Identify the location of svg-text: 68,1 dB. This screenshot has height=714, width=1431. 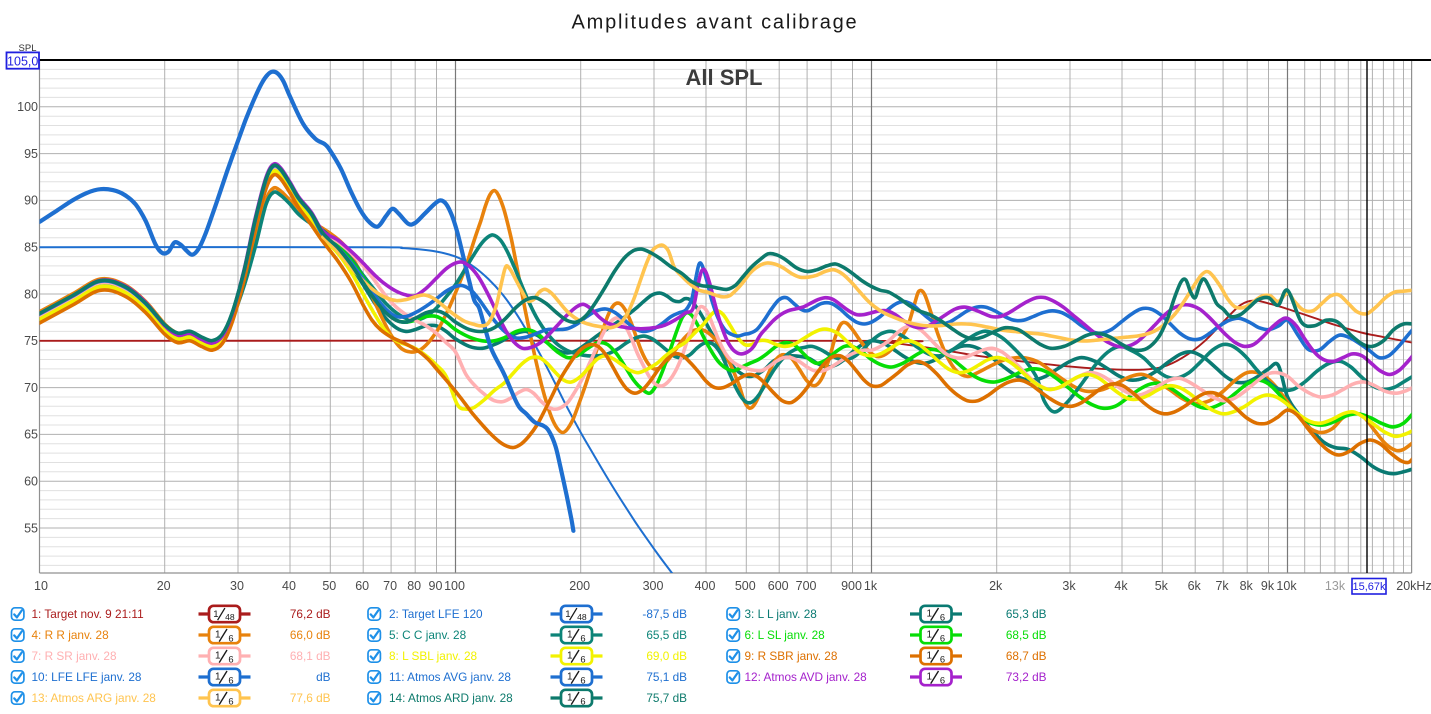
(310, 656).